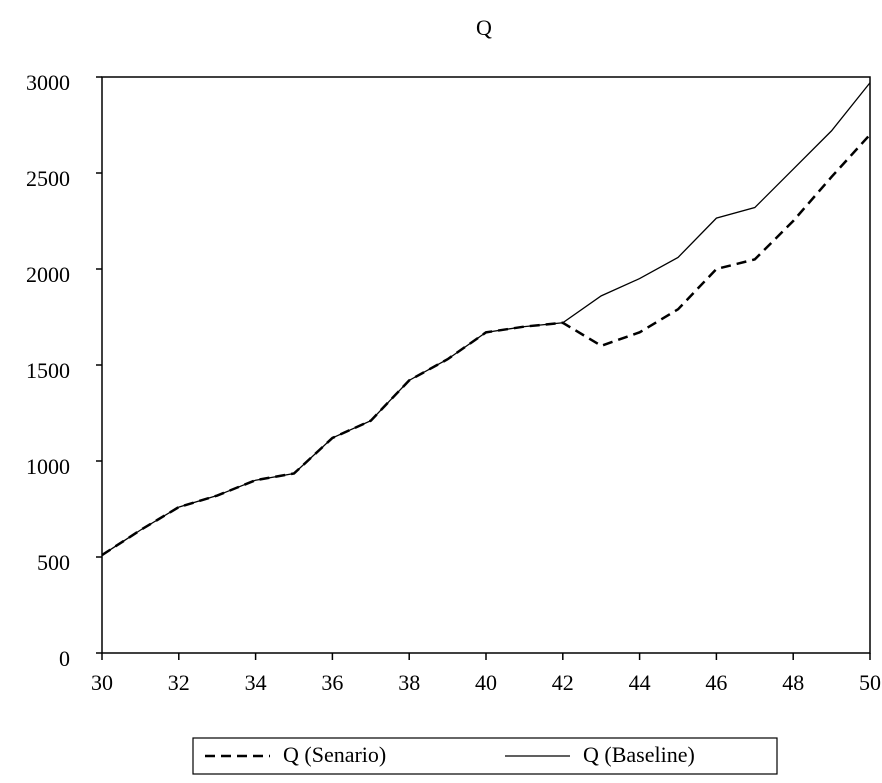  What do you see at coordinates (334, 754) in the screenshot?
I see `legend-label: Q (Senario)` at bounding box center [334, 754].